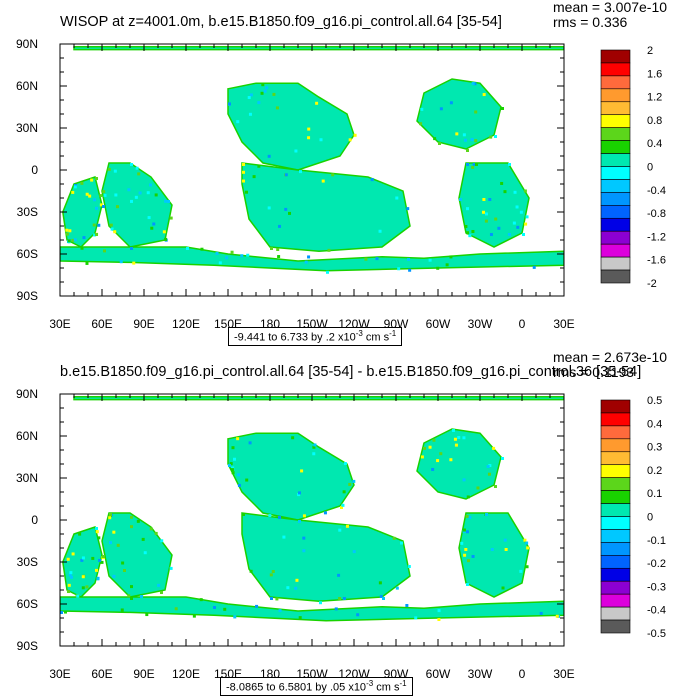 This screenshot has width=700, height=700. I want to click on colorbar-label: -1.2, so click(656, 237).